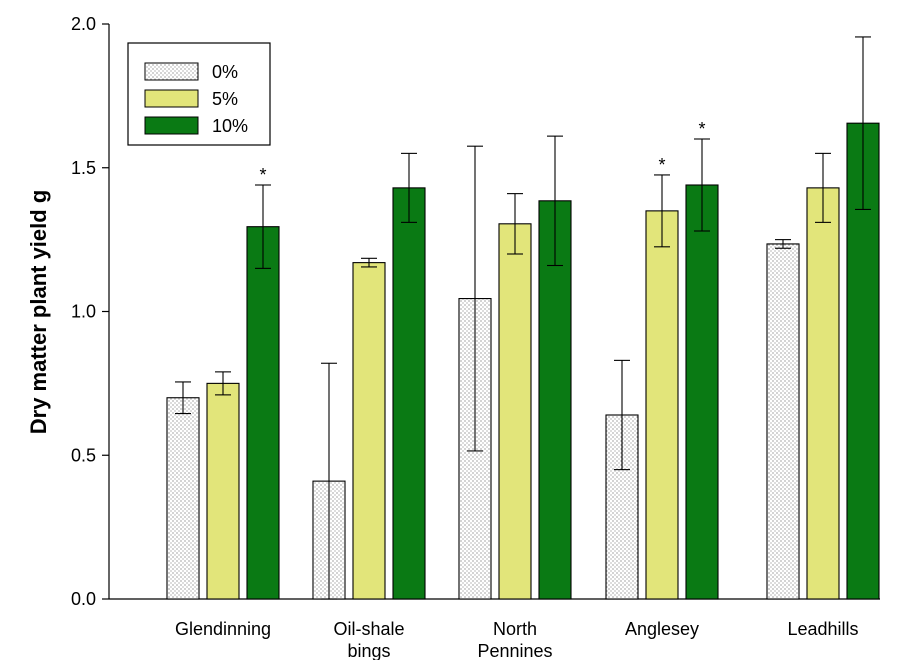 Image resolution: width=903 pixels, height=660 pixels. I want to click on legend: 0% 5% 10%, so click(199, 94).